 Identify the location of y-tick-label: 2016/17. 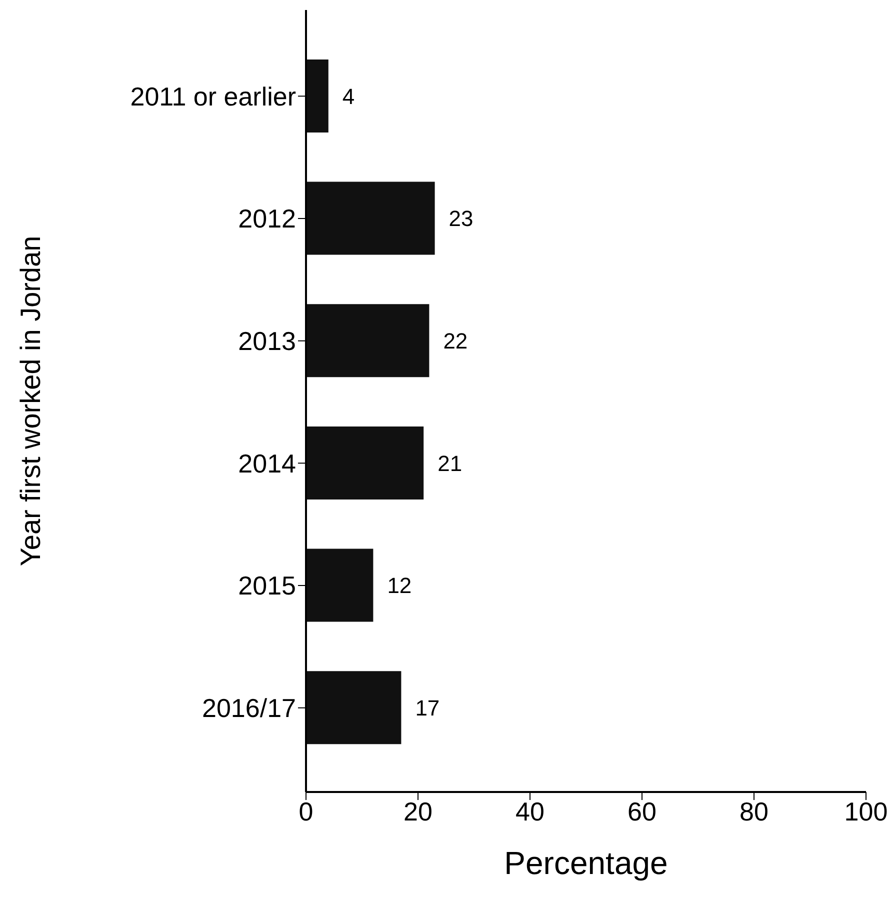
(249, 708).